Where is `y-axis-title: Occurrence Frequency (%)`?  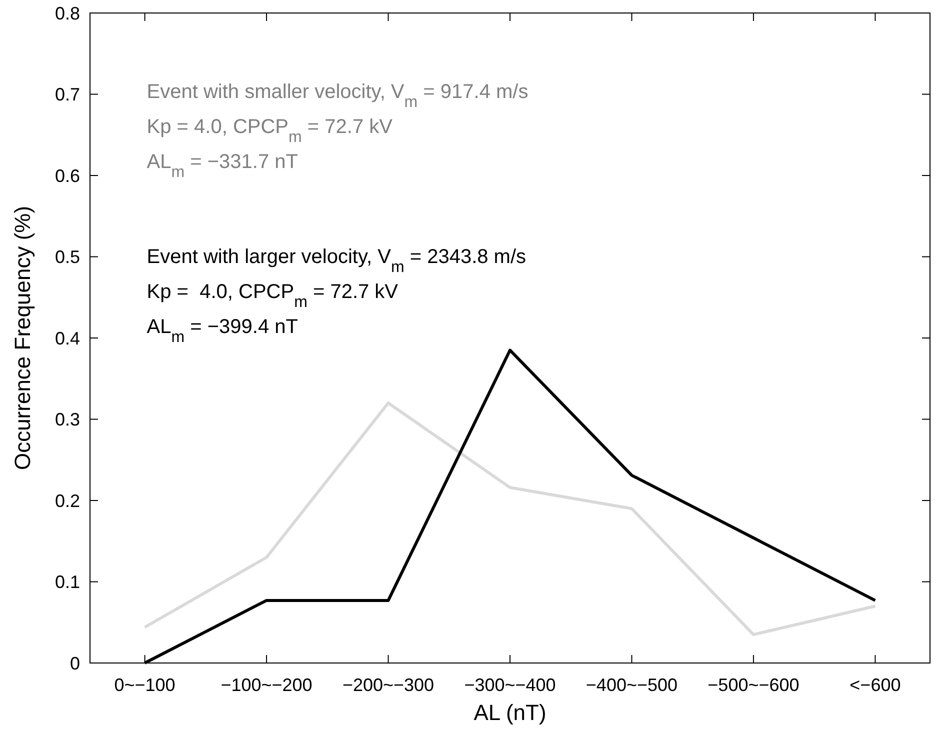 y-axis-title: Occurrence Frequency (%) is located at coordinates (22, 338).